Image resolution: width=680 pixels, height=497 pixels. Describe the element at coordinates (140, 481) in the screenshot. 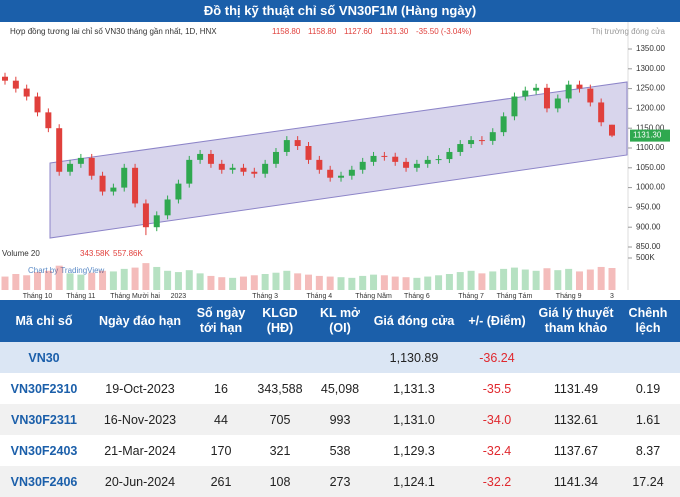

I see `table-cell: 20-Jun-2024` at that location.